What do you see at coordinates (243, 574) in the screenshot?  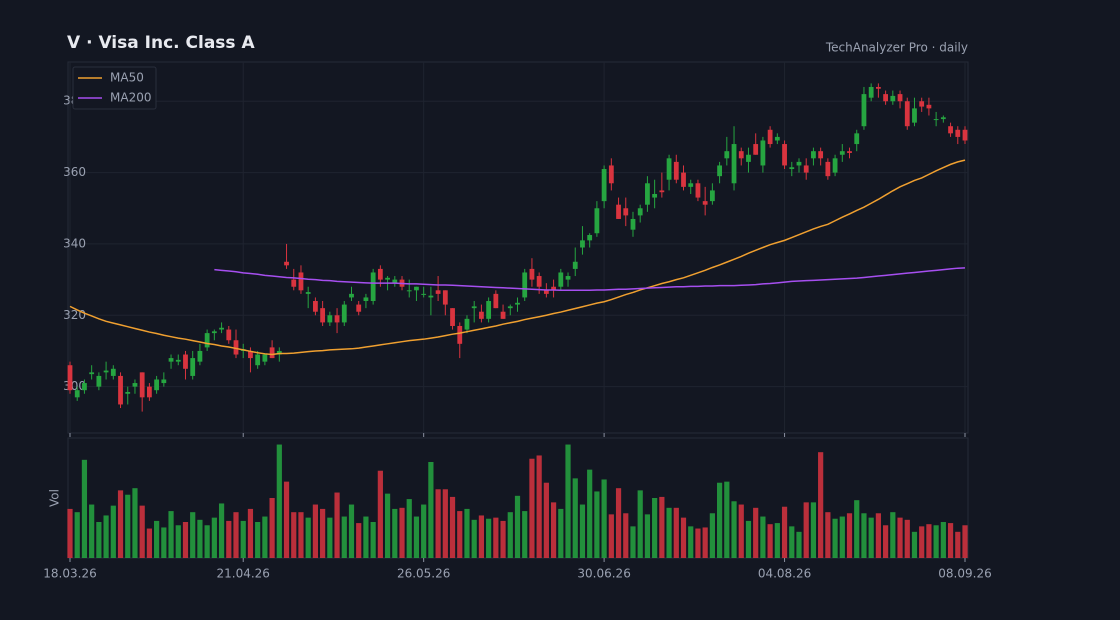 I see `x-tick-label: 21.04.26` at bounding box center [243, 574].